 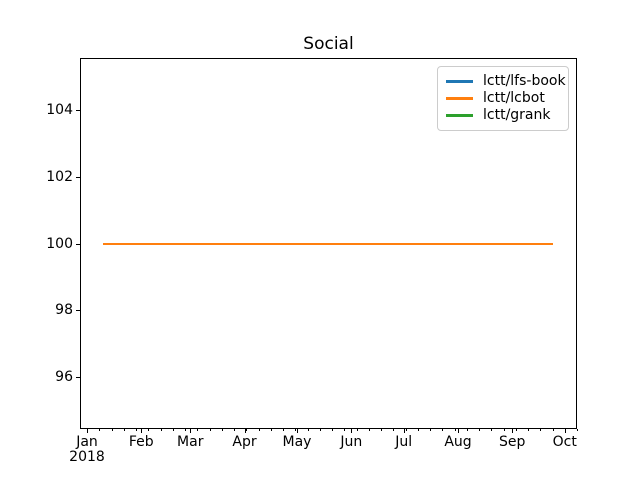 I want to click on x-tick-label: May, so click(x=297, y=442).